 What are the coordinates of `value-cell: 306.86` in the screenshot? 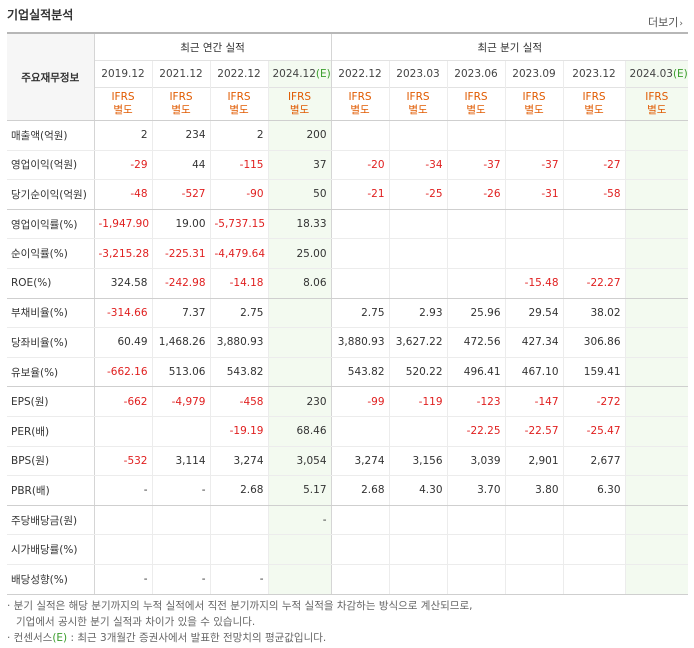 It's located at (594, 342).